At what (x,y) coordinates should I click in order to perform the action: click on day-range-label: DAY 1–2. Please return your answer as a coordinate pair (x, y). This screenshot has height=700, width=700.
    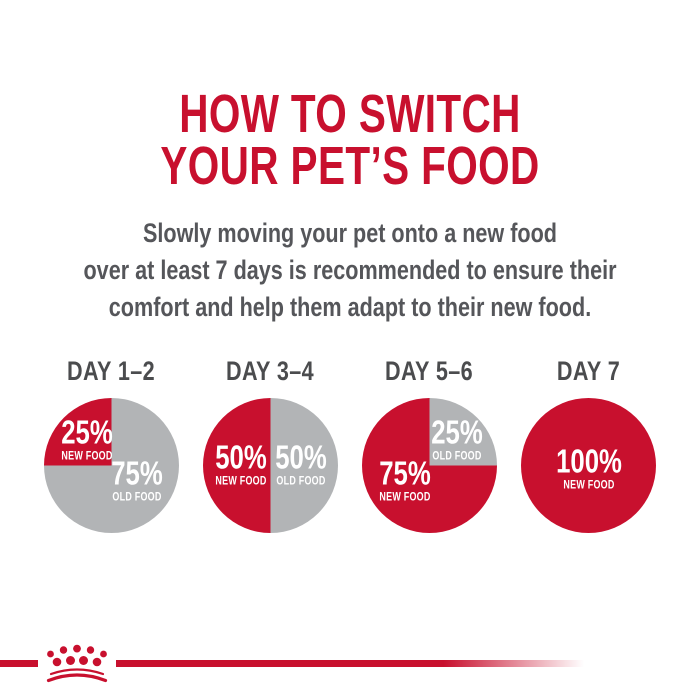
    Looking at the image, I should click on (111, 371).